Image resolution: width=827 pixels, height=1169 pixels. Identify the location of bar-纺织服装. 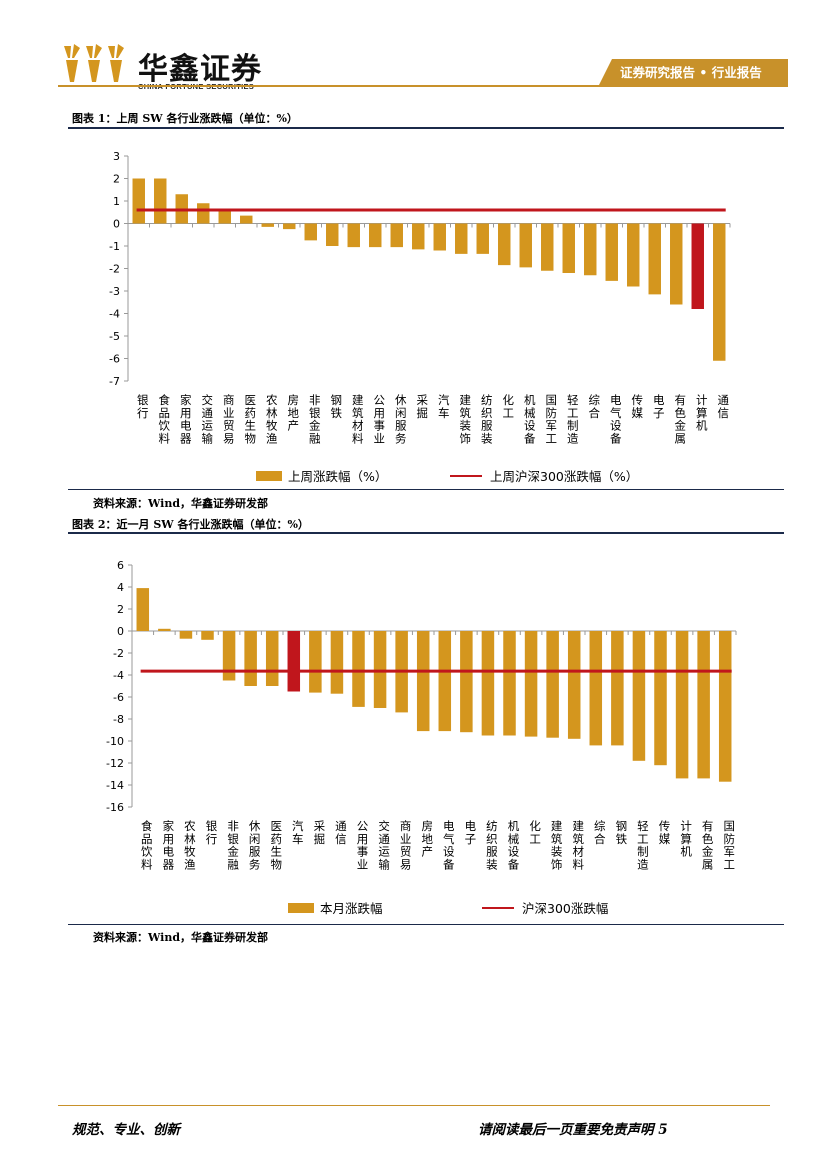
(488, 683).